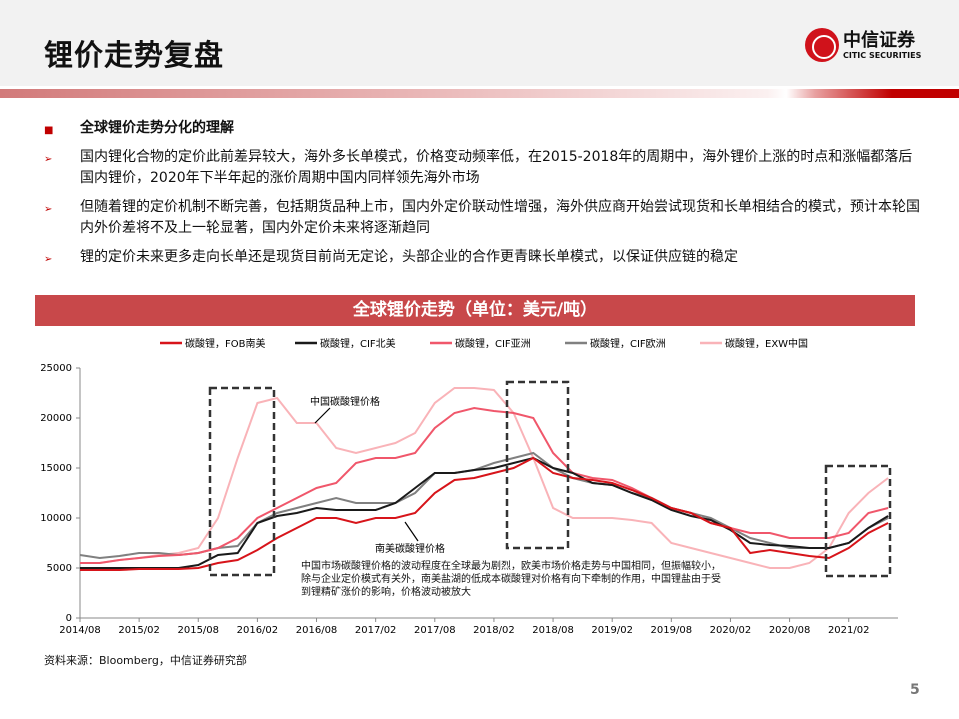 This screenshot has width=959, height=719. What do you see at coordinates (628, 343) in the screenshot?
I see `legend-label: 碳酸锂，CIF欧洲` at bounding box center [628, 343].